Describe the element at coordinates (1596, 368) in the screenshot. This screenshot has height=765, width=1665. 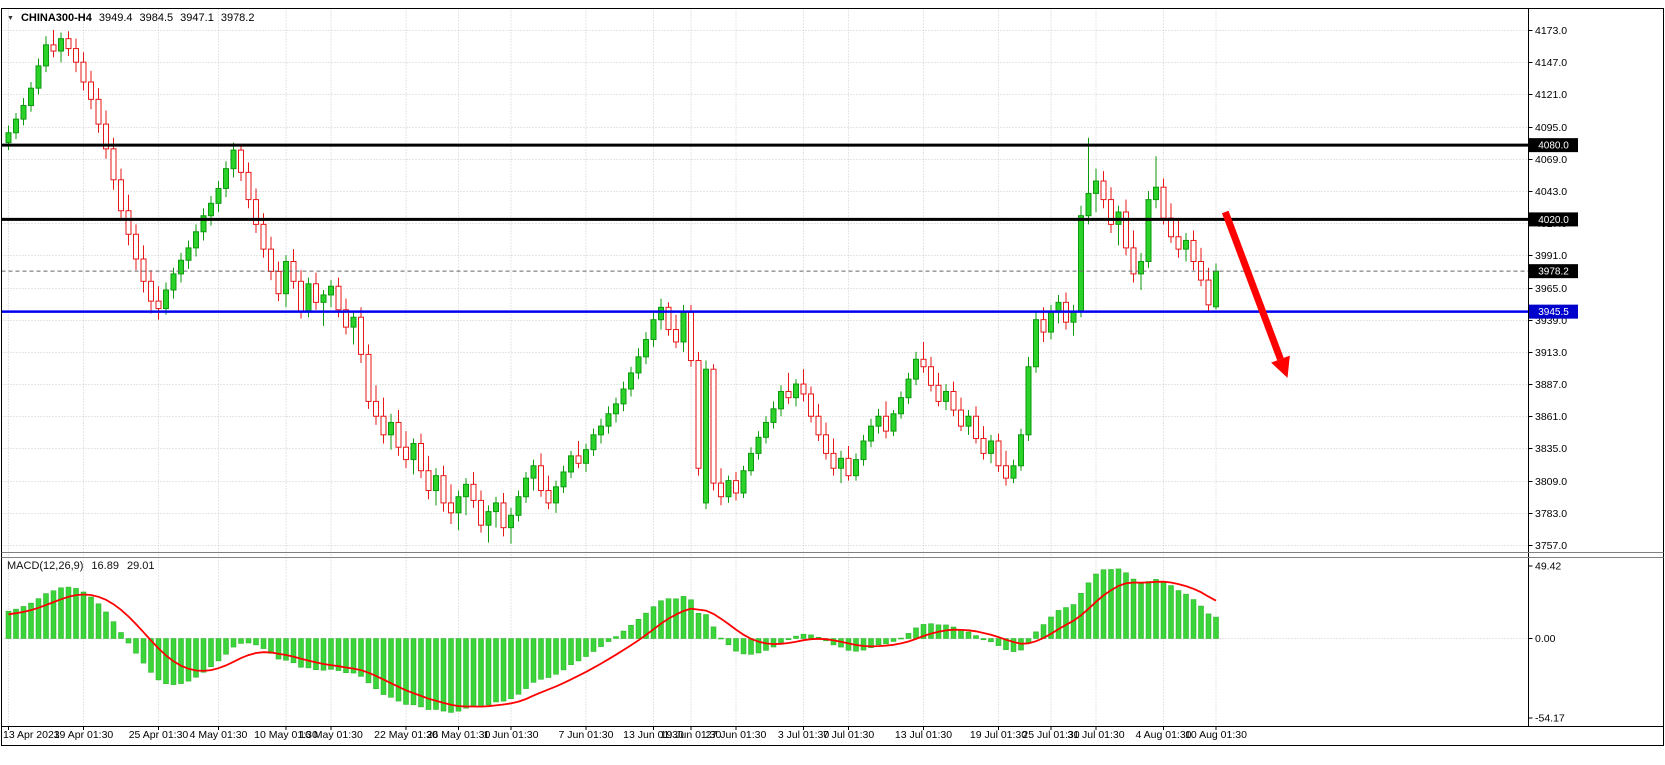
I see `price-axis` at that location.